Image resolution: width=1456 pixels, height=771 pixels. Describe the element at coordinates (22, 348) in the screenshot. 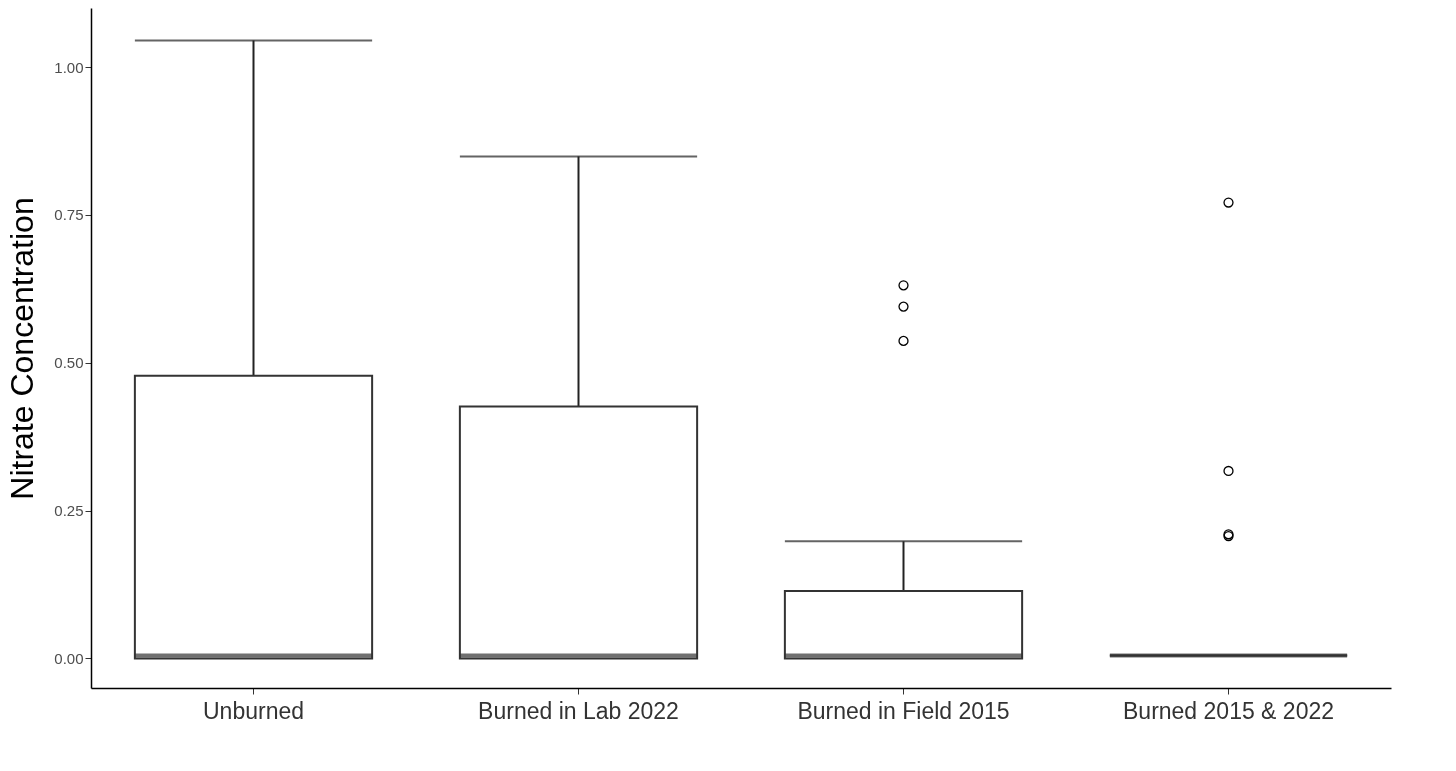

I see `y-axis-title: Nitrate Concentration` at that location.